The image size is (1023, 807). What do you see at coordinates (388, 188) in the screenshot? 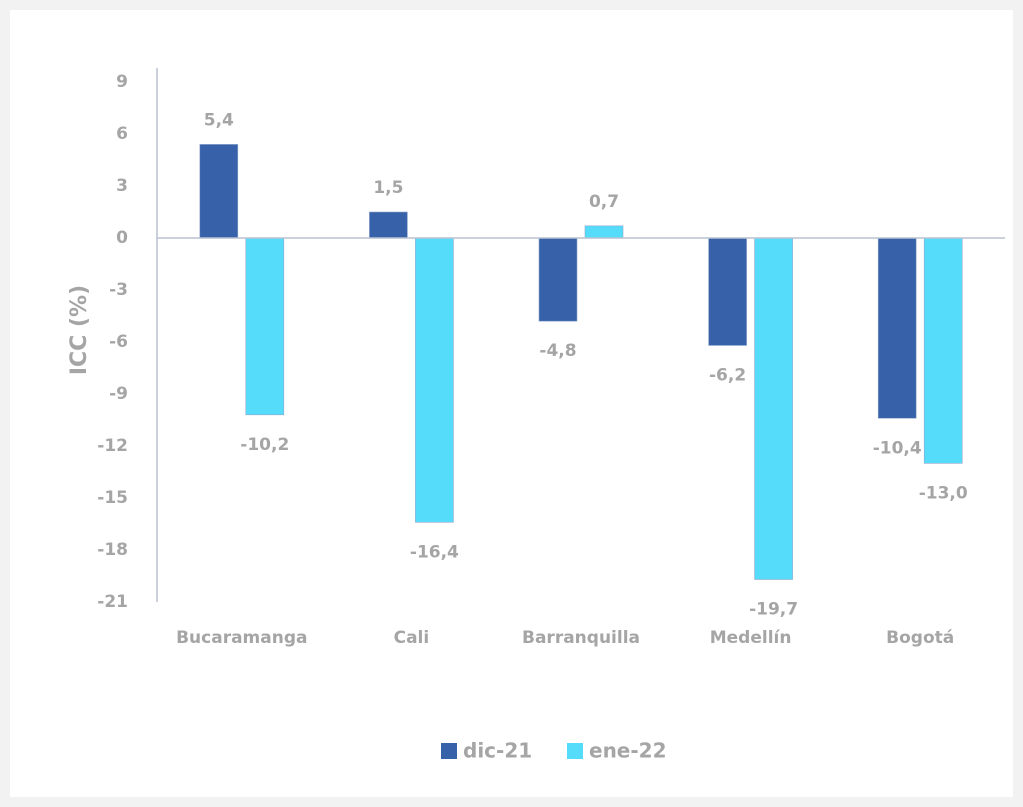
I see `value-label: 1,5` at bounding box center [388, 188].